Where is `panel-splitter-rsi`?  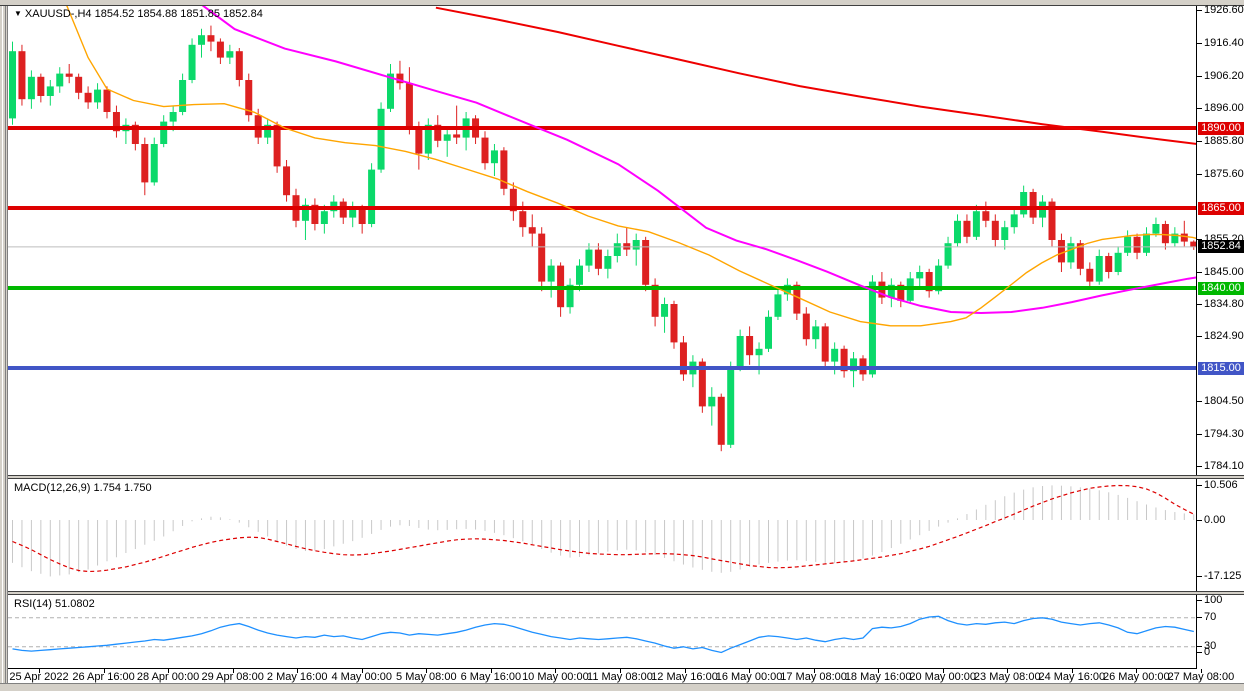 panel-splitter-rsi is located at coordinates (626, 593).